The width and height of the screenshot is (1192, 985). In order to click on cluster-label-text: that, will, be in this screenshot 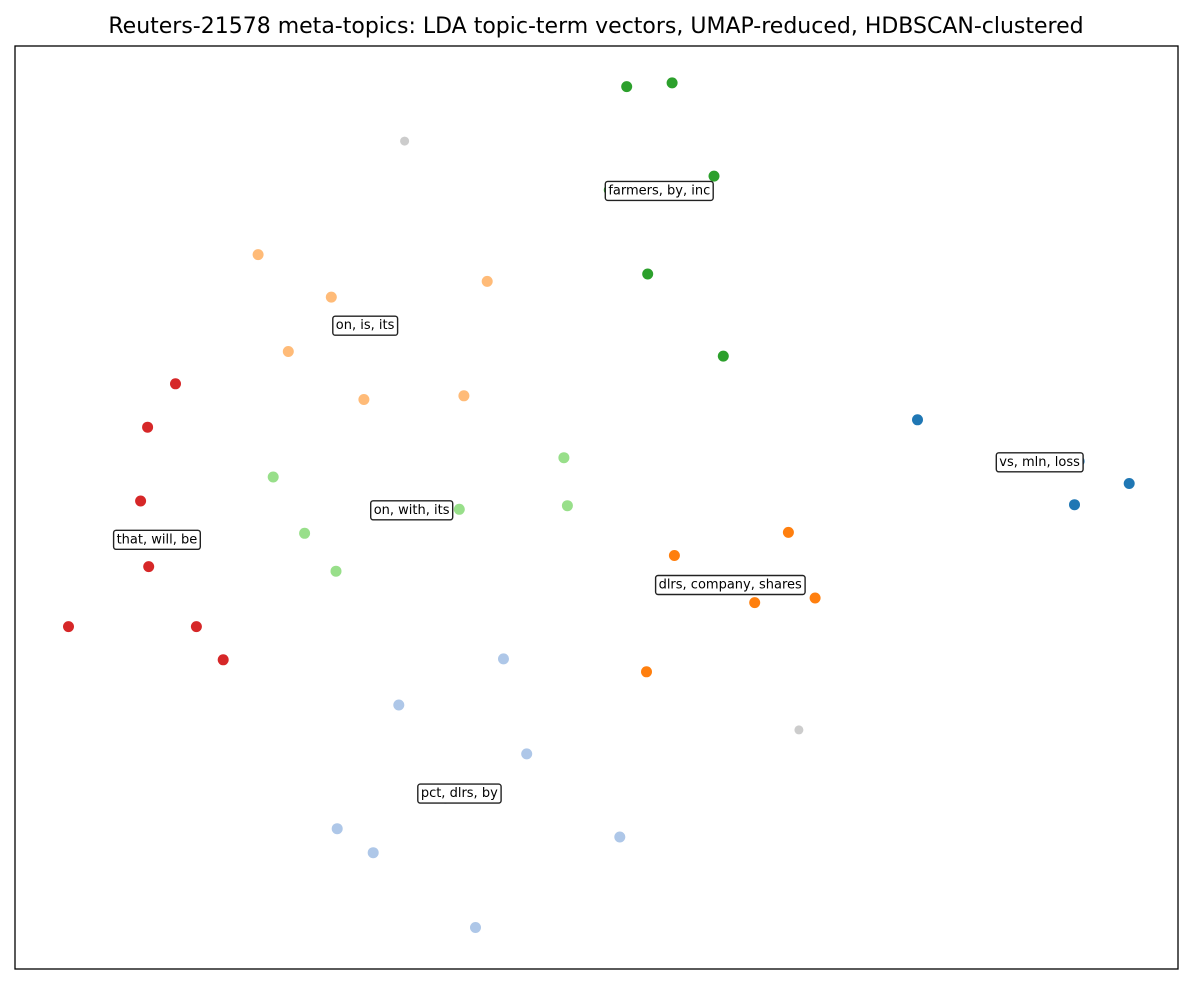, I will do `click(157, 539)`.